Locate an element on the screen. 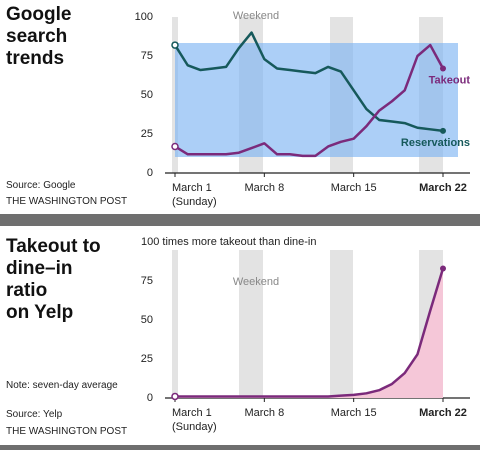 The height and width of the screenshot is (450, 480). highlight-box is located at coordinates (316, 100).